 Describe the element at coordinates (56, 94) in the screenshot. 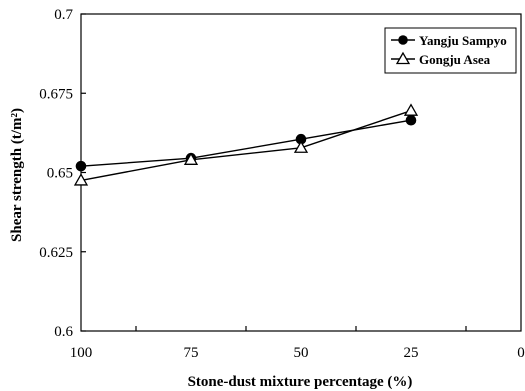

I see `y-tick-label: 0.675` at that location.